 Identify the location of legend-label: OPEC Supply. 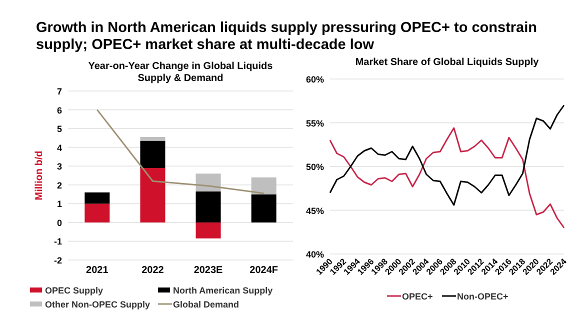
(74, 291).